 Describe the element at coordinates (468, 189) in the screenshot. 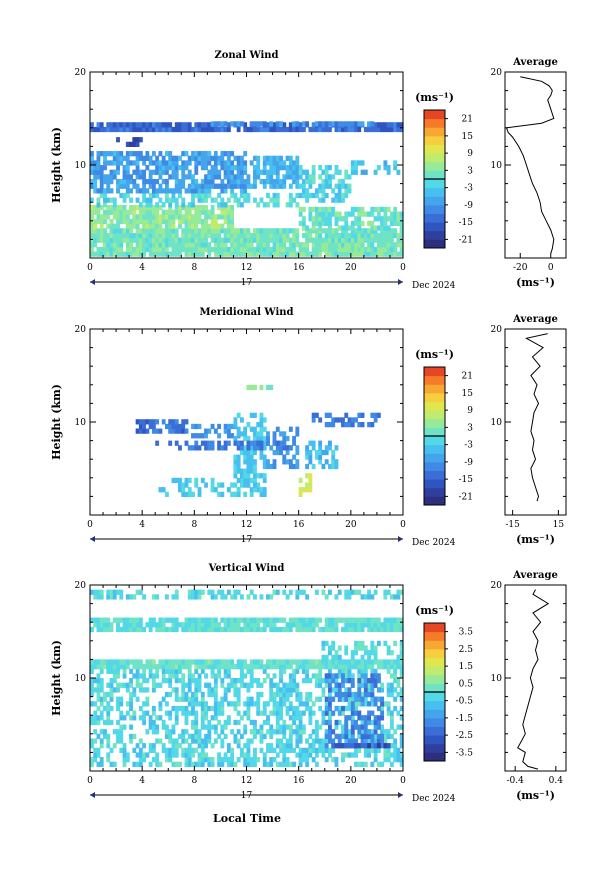

I see `colorbar-tick-label: -3` at that location.